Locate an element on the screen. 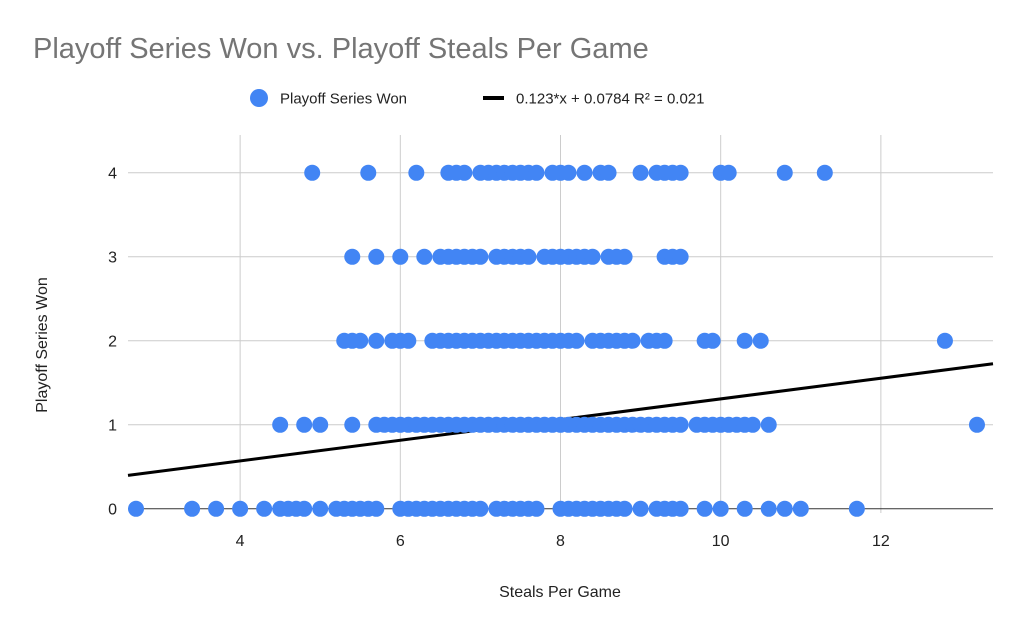  legend-label-trendline: 0.123*x + 0.0784 R² = 0.021 is located at coordinates (610, 99).